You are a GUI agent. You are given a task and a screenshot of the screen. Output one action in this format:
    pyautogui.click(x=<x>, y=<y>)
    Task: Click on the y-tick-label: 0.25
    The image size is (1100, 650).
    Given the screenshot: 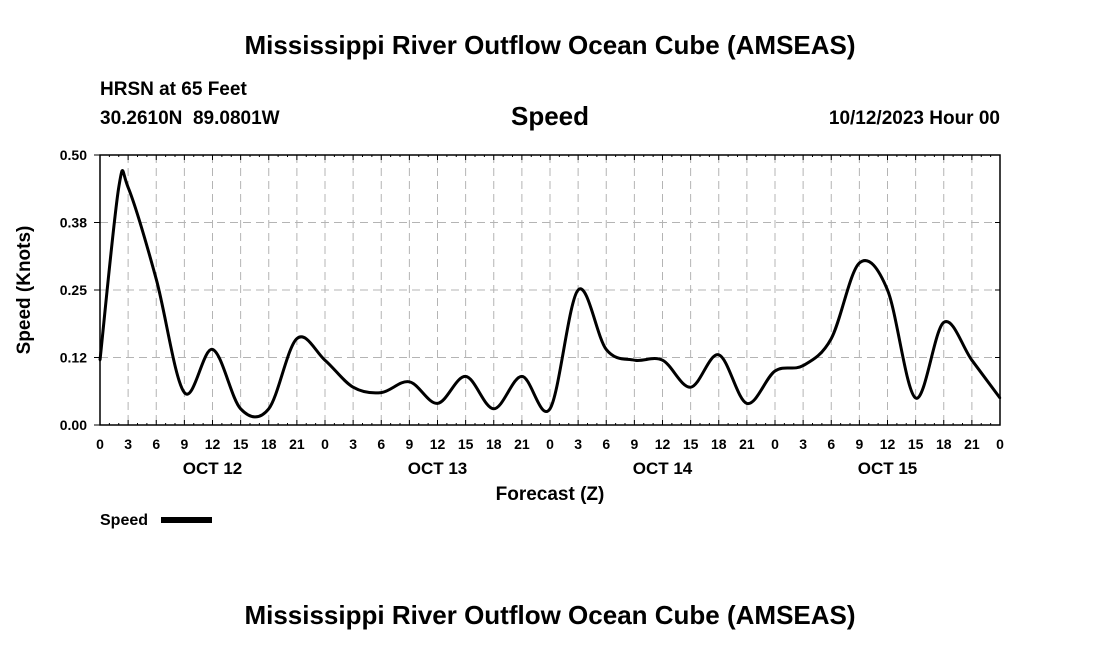 What is the action you would take?
    pyautogui.click(x=73, y=290)
    